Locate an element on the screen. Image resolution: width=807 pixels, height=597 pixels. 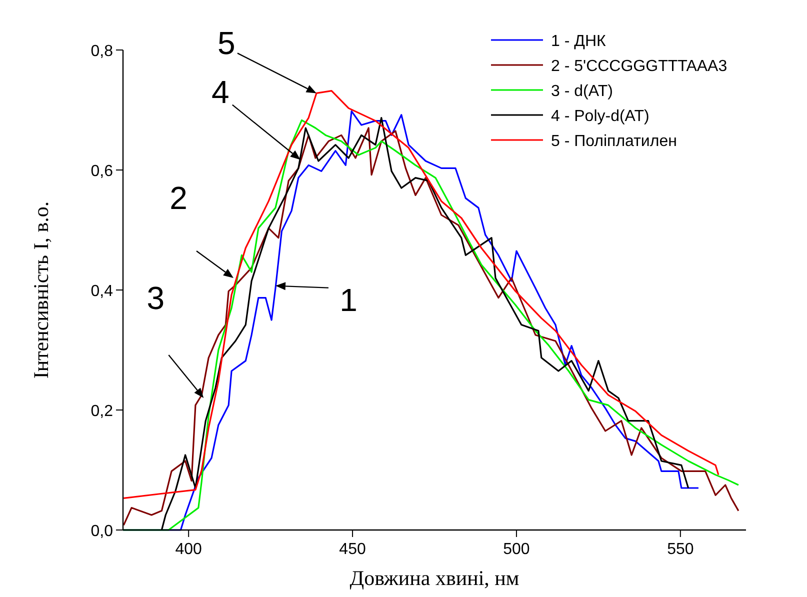
annotation: 2 is located at coordinates (179, 198).